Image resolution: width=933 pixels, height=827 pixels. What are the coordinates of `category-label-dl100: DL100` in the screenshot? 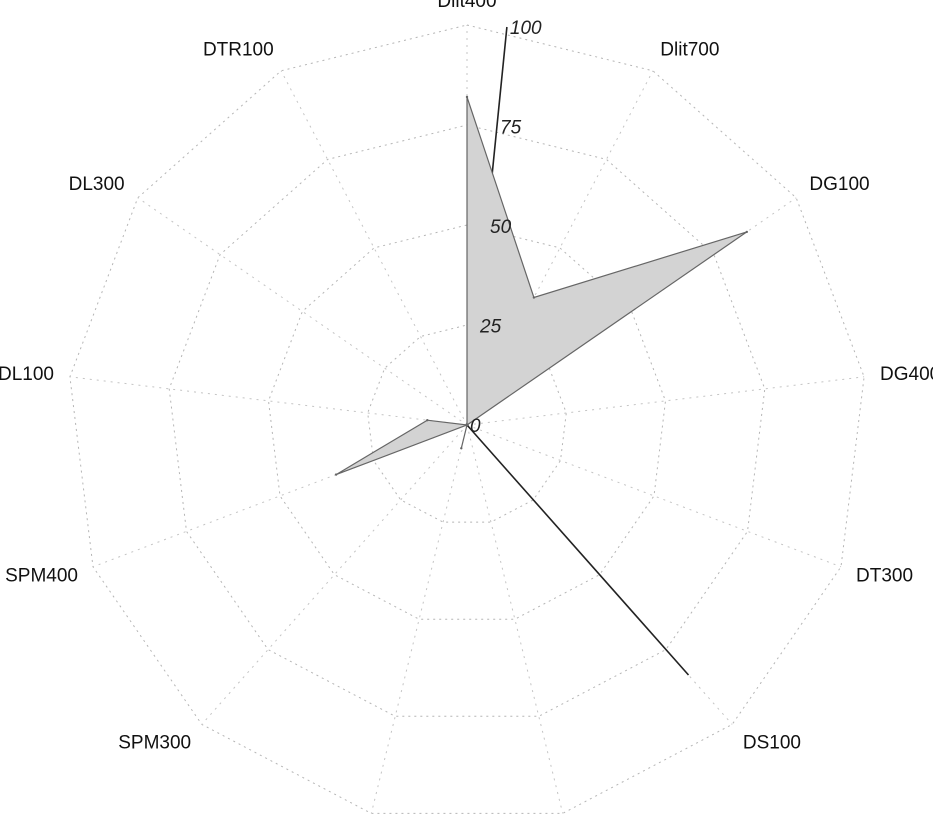 It's located at (27, 374).